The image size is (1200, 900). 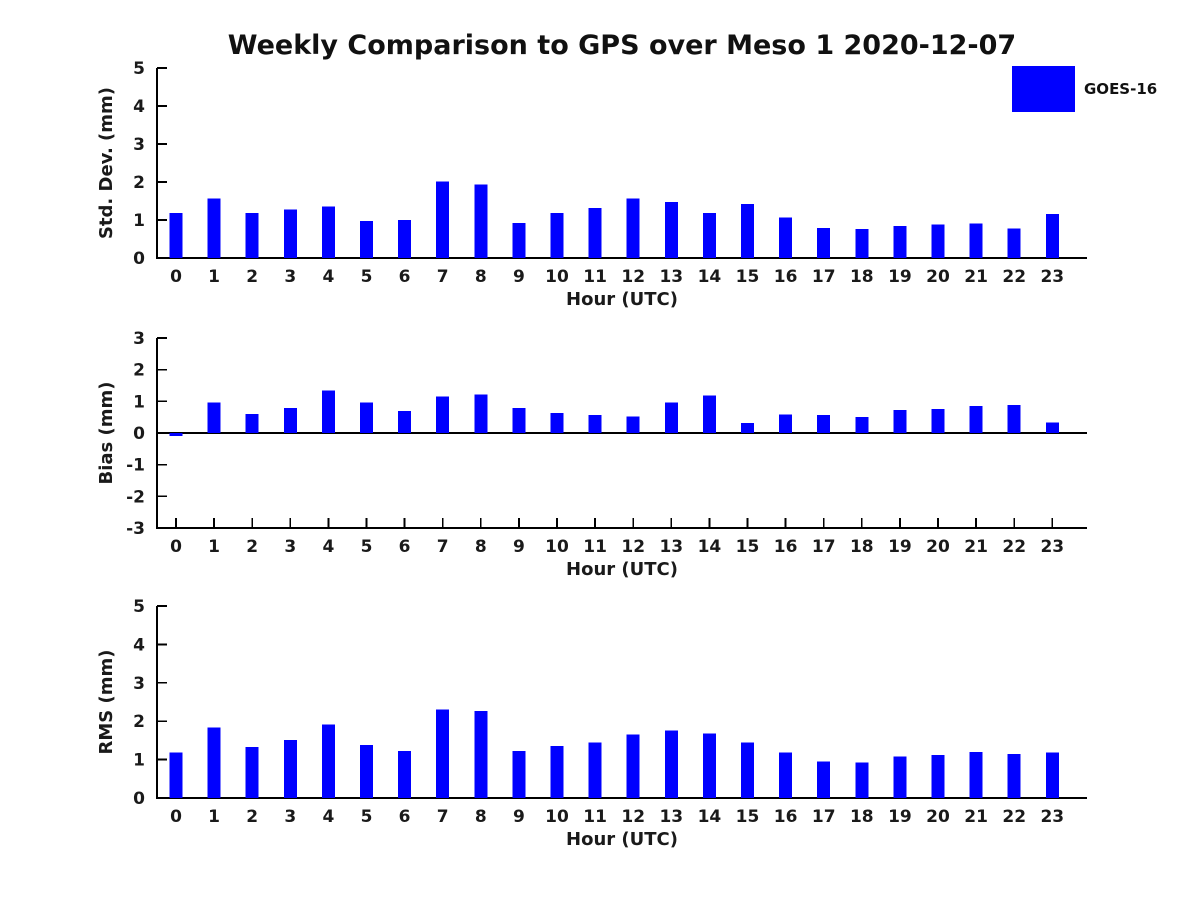 I want to click on bar-bias-h5, so click(x=366, y=417).